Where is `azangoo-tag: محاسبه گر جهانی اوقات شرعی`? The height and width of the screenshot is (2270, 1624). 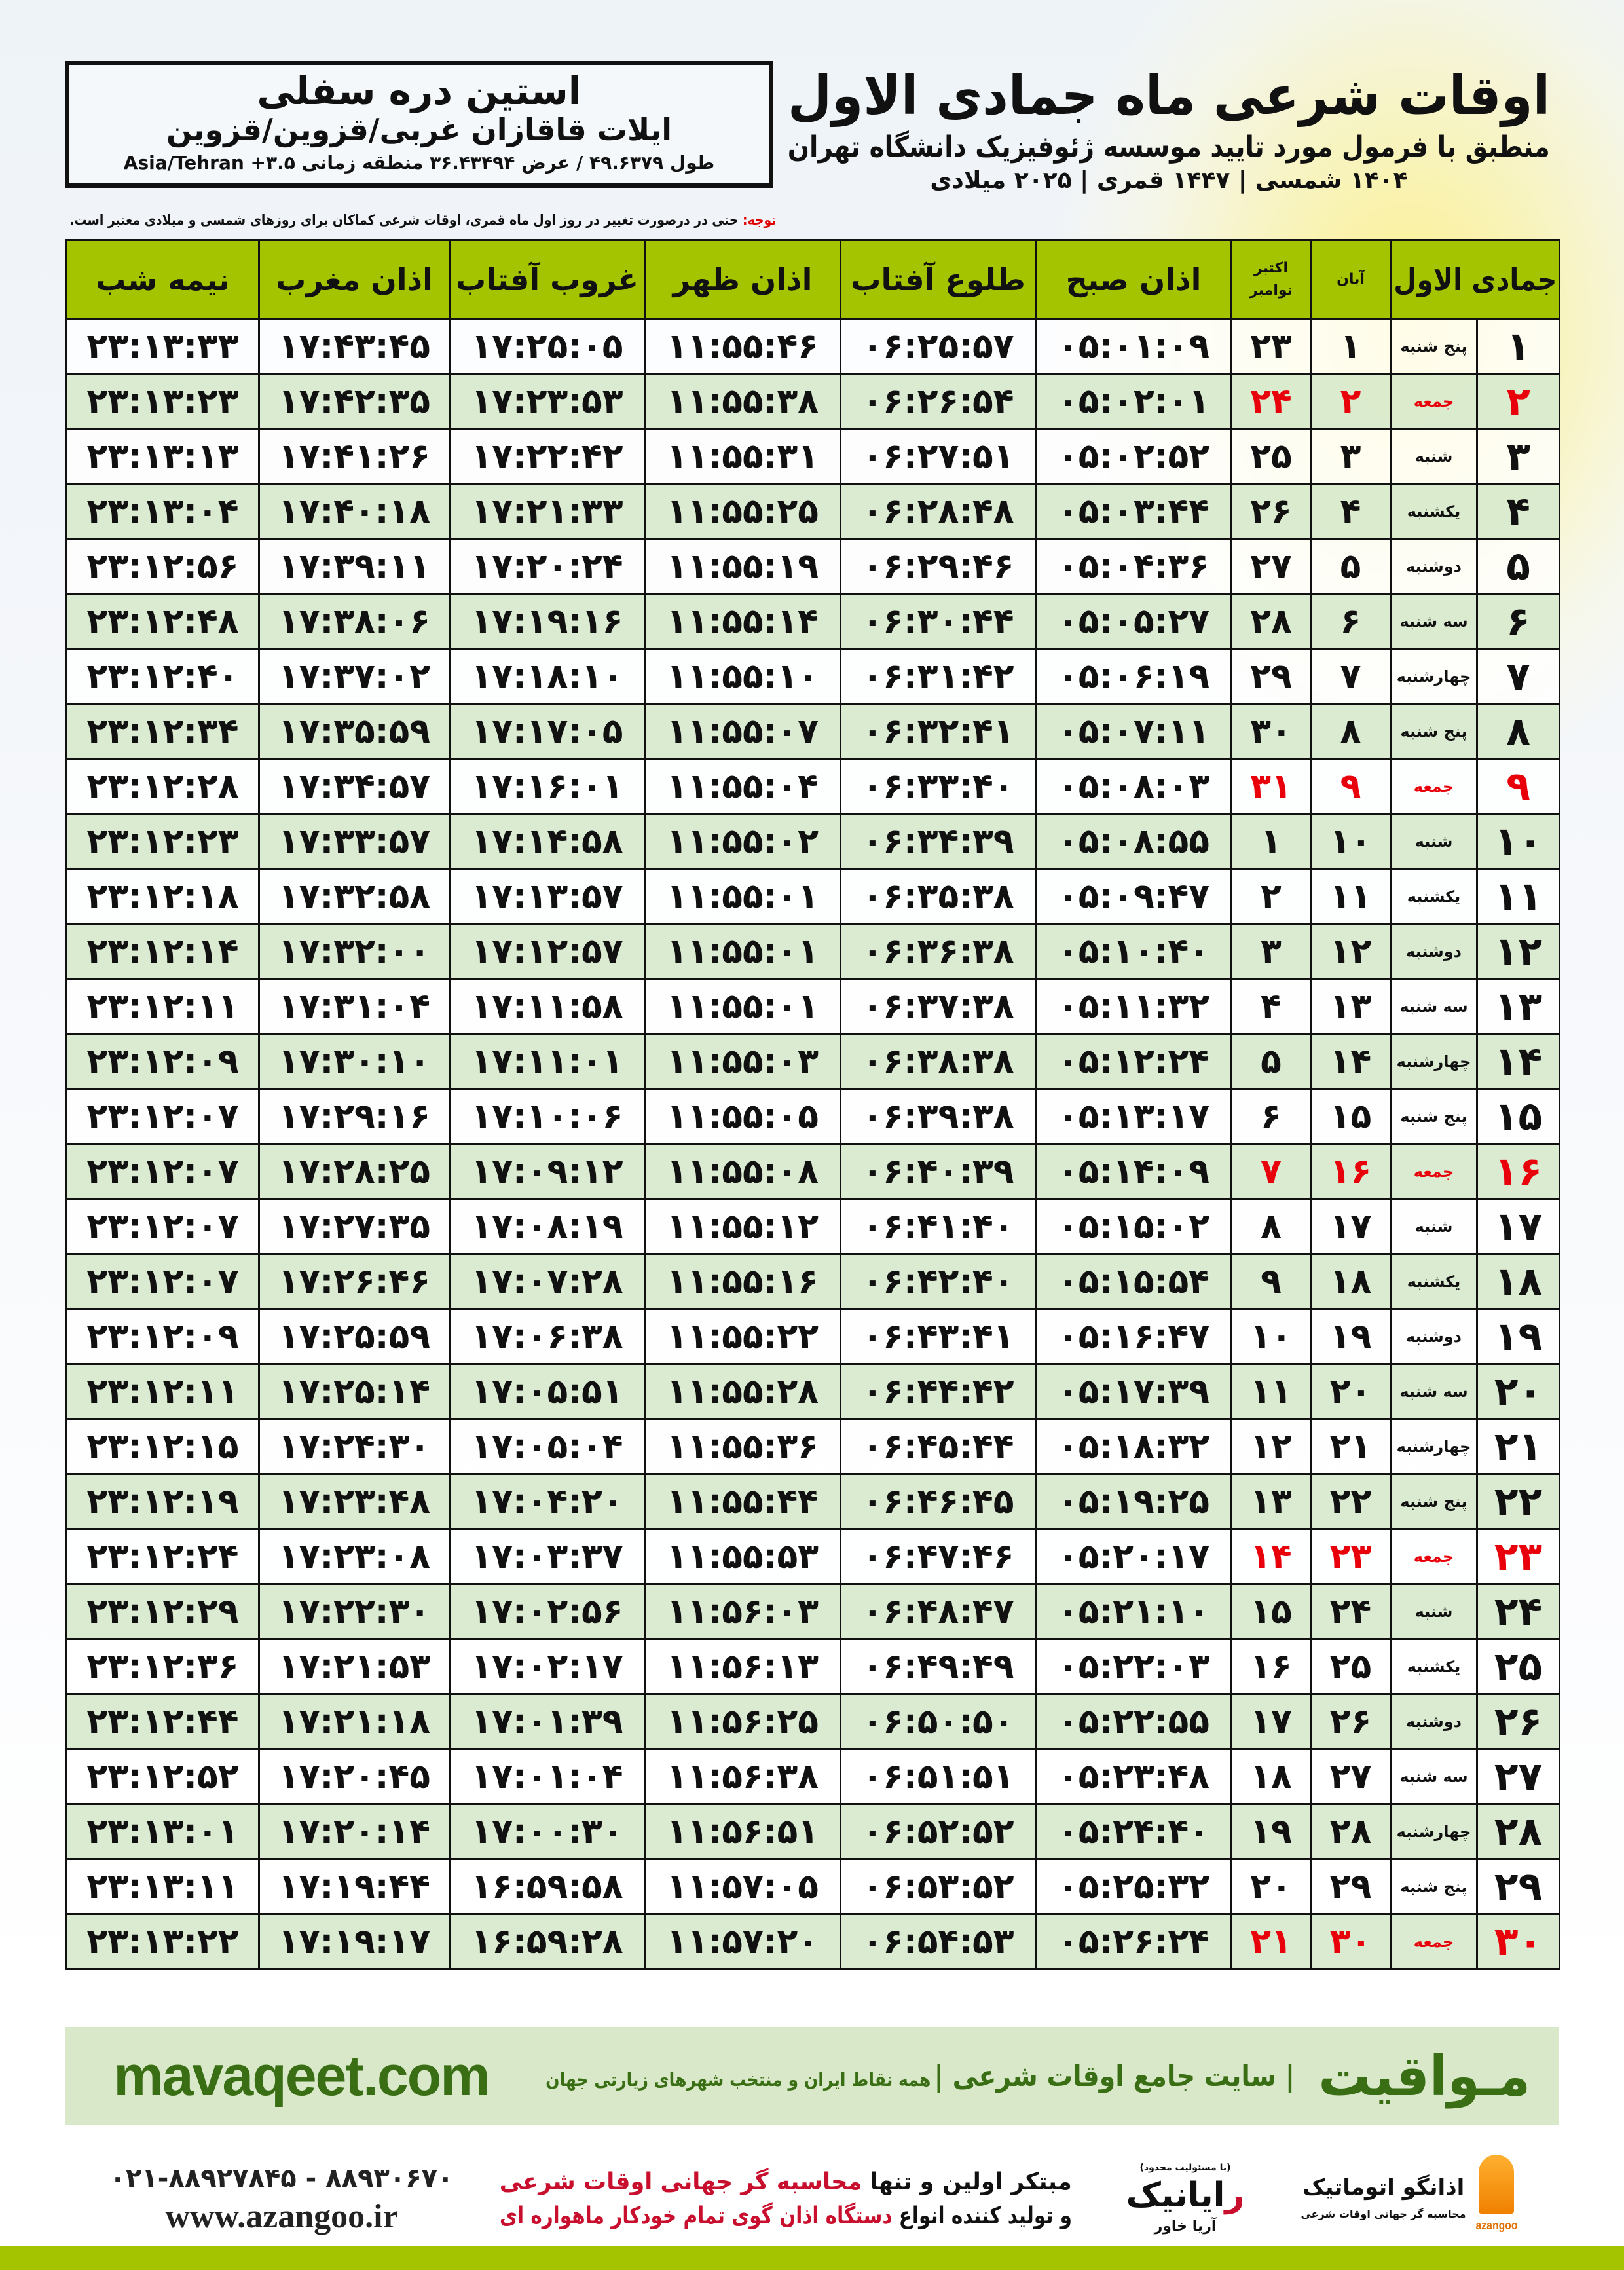 azangoo-tag: محاسبه گر جهانی اوقات شرعی is located at coordinates (1383, 2213).